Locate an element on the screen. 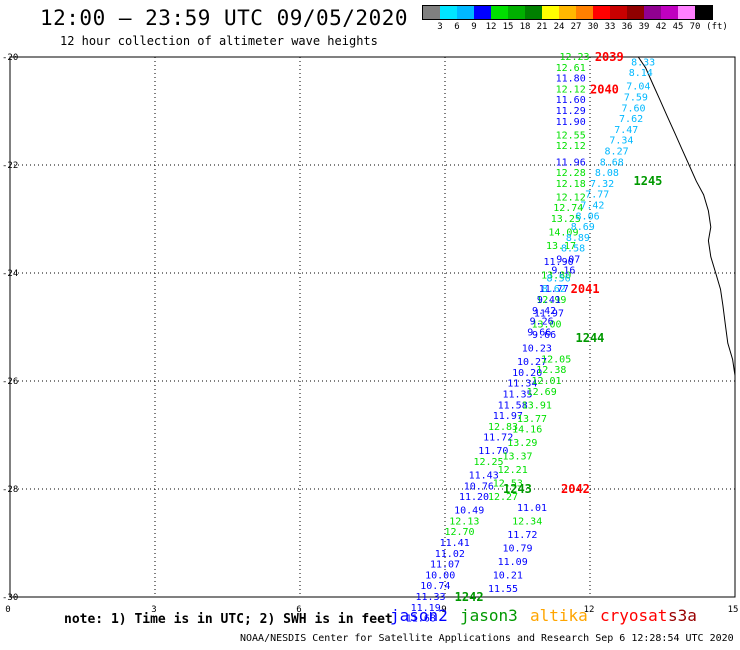 The height and width of the screenshot is (650, 740). wave-height-point: 12.83 is located at coordinates (503, 427).